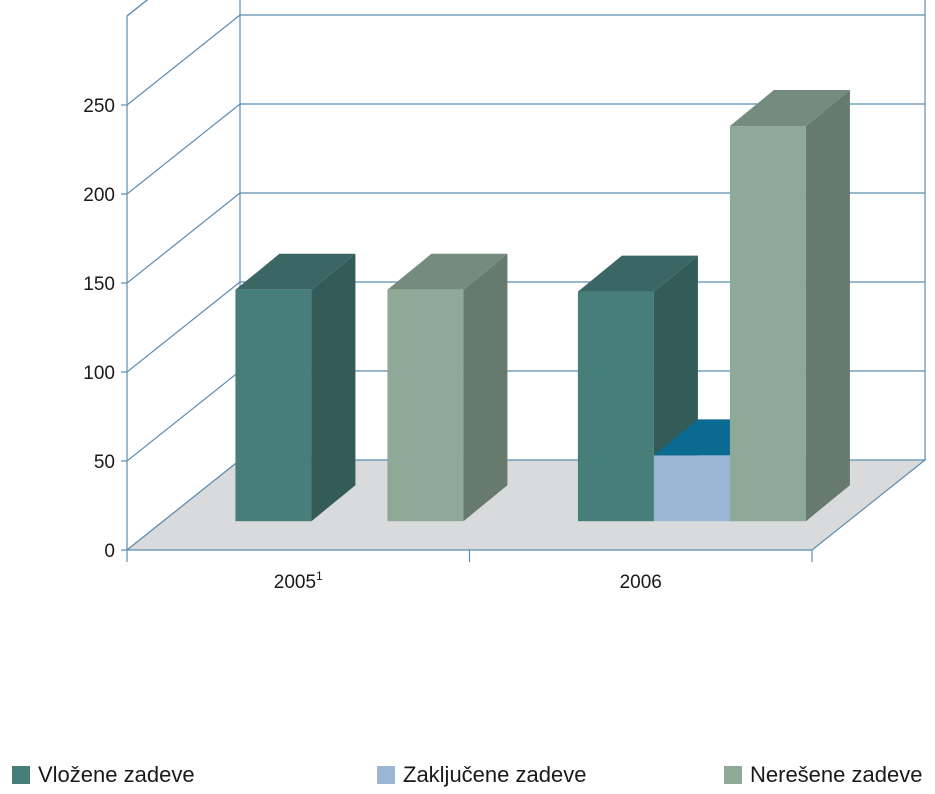 The width and height of the screenshot is (935, 794). What do you see at coordinates (99, 284) in the screenshot?
I see `y-tick-label: 150` at bounding box center [99, 284].